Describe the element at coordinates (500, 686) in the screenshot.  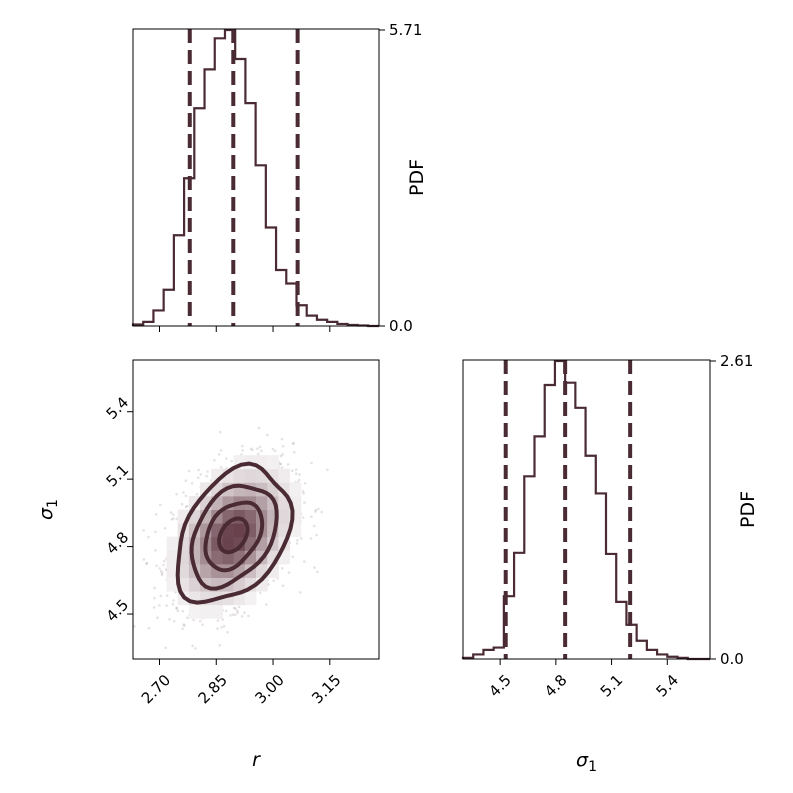
I see `hist-sigma1-xtick-label: 4.5` at that location.